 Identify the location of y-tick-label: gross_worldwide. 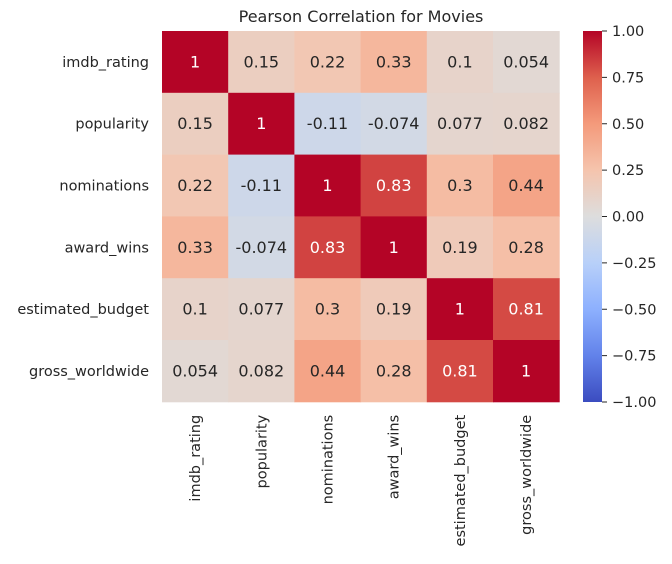
(89, 372).